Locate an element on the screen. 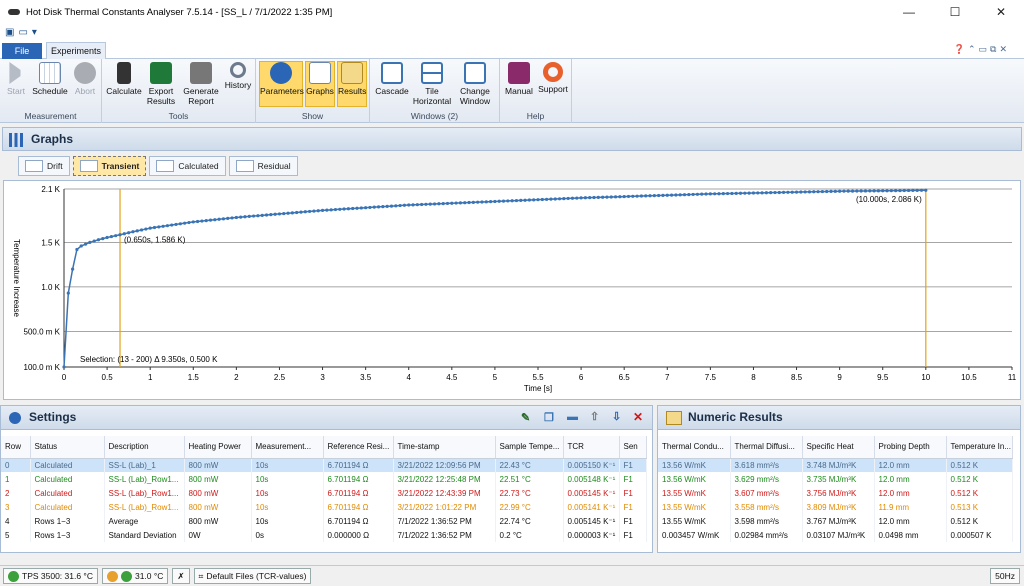 The height and width of the screenshot is (586, 1024). edit-icon: ✎ is located at coordinates (526, 418).